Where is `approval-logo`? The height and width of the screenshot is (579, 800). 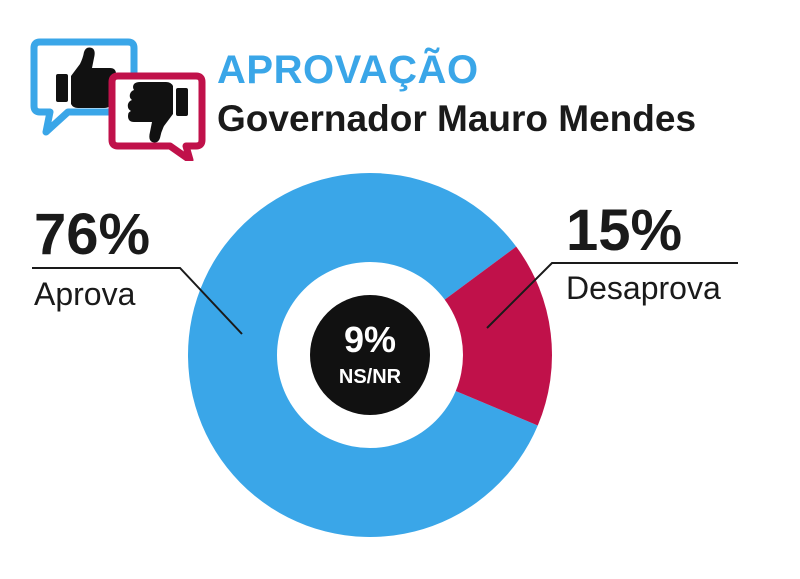 approval-logo is located at coordinates (118, 99).